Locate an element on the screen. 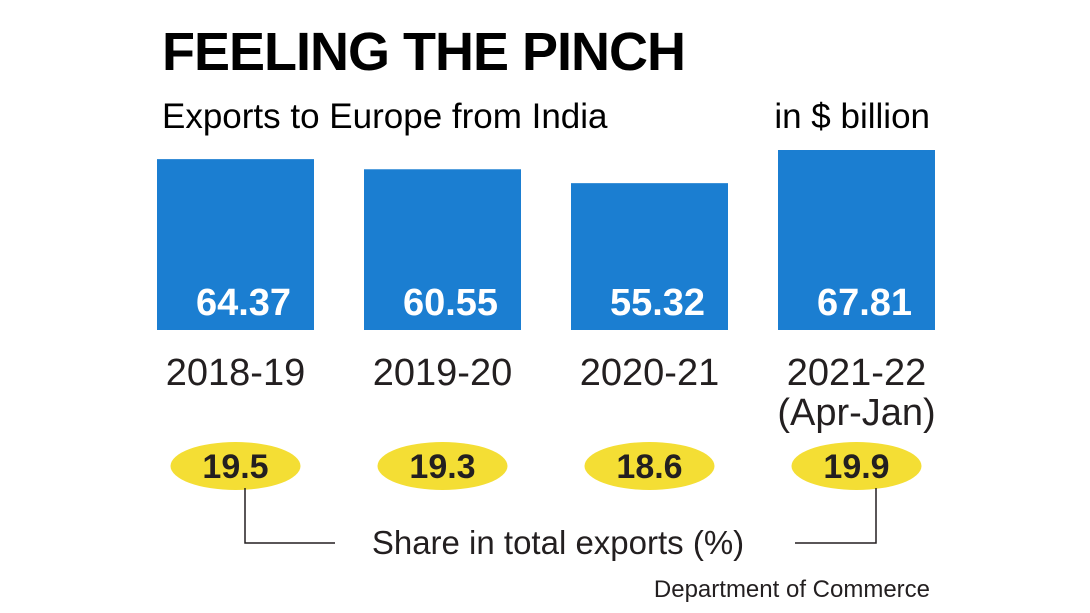 The image size is (1090, 613). bar-value-label: 60.55 is located at coordinates (450, 303).